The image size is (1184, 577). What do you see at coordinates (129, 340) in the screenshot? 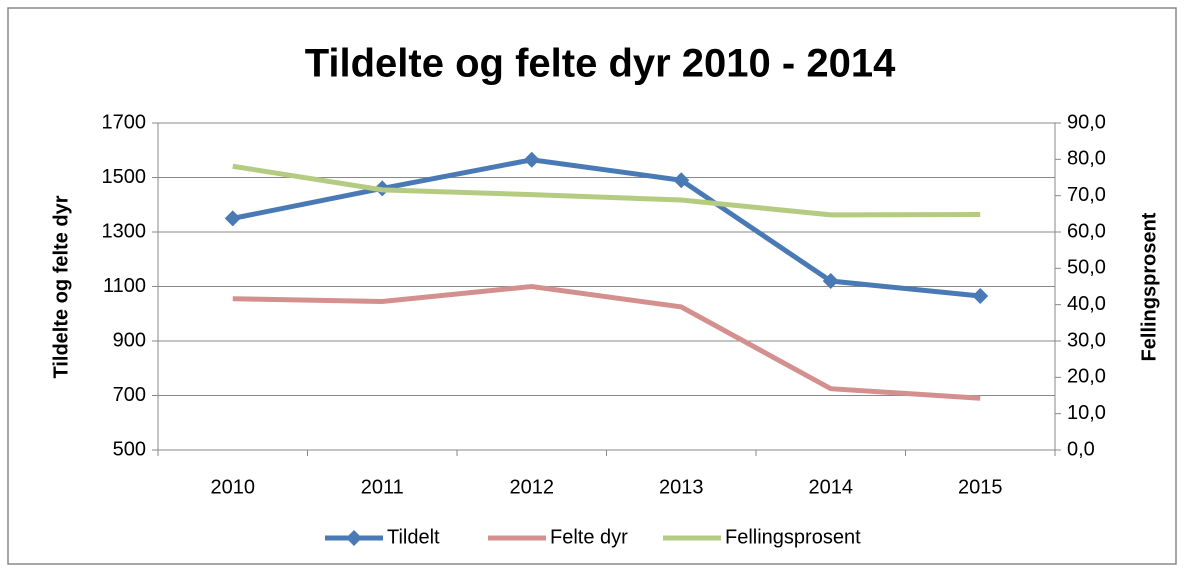
I see `y-tick-label: 900` at bounding box center [129, 340].